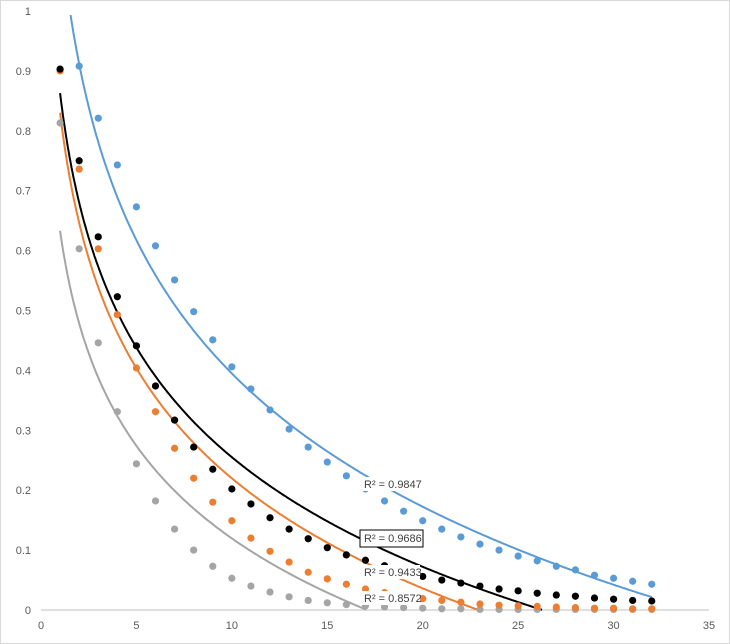  What do you see at coordinates (518, 626) in the screenshot?
I see `x-tick-label: 25` at bounding box center [518, 626].